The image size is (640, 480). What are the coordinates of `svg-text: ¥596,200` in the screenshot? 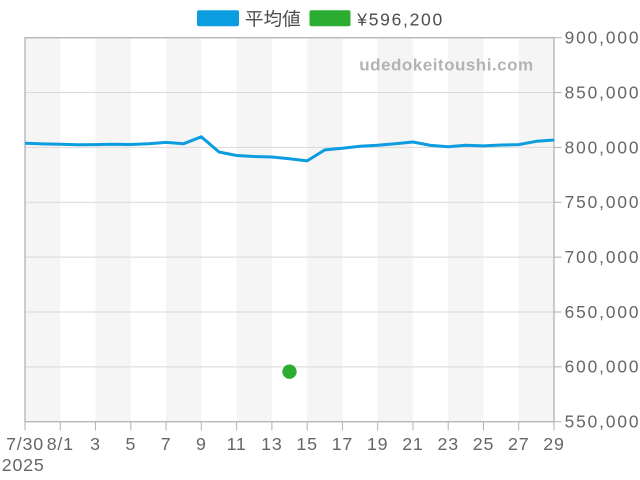 It's located at (400, 19).